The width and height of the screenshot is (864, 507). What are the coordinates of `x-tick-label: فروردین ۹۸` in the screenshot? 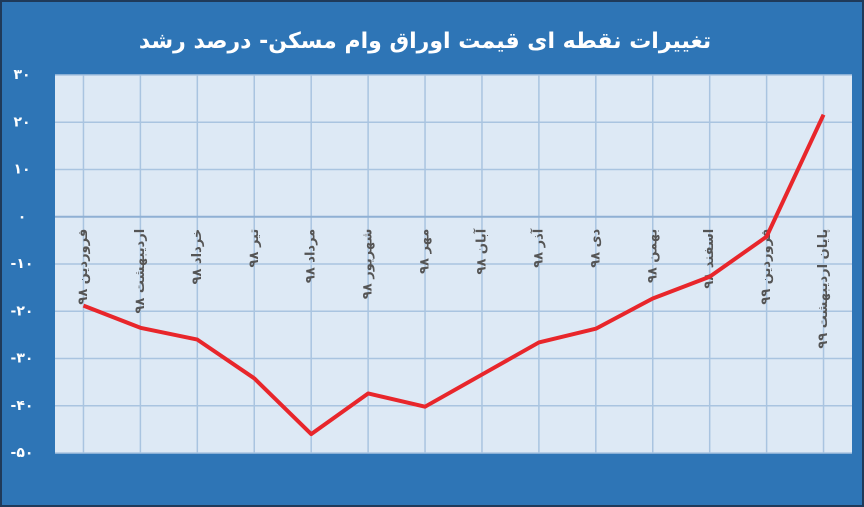 It's located at (83, 267).